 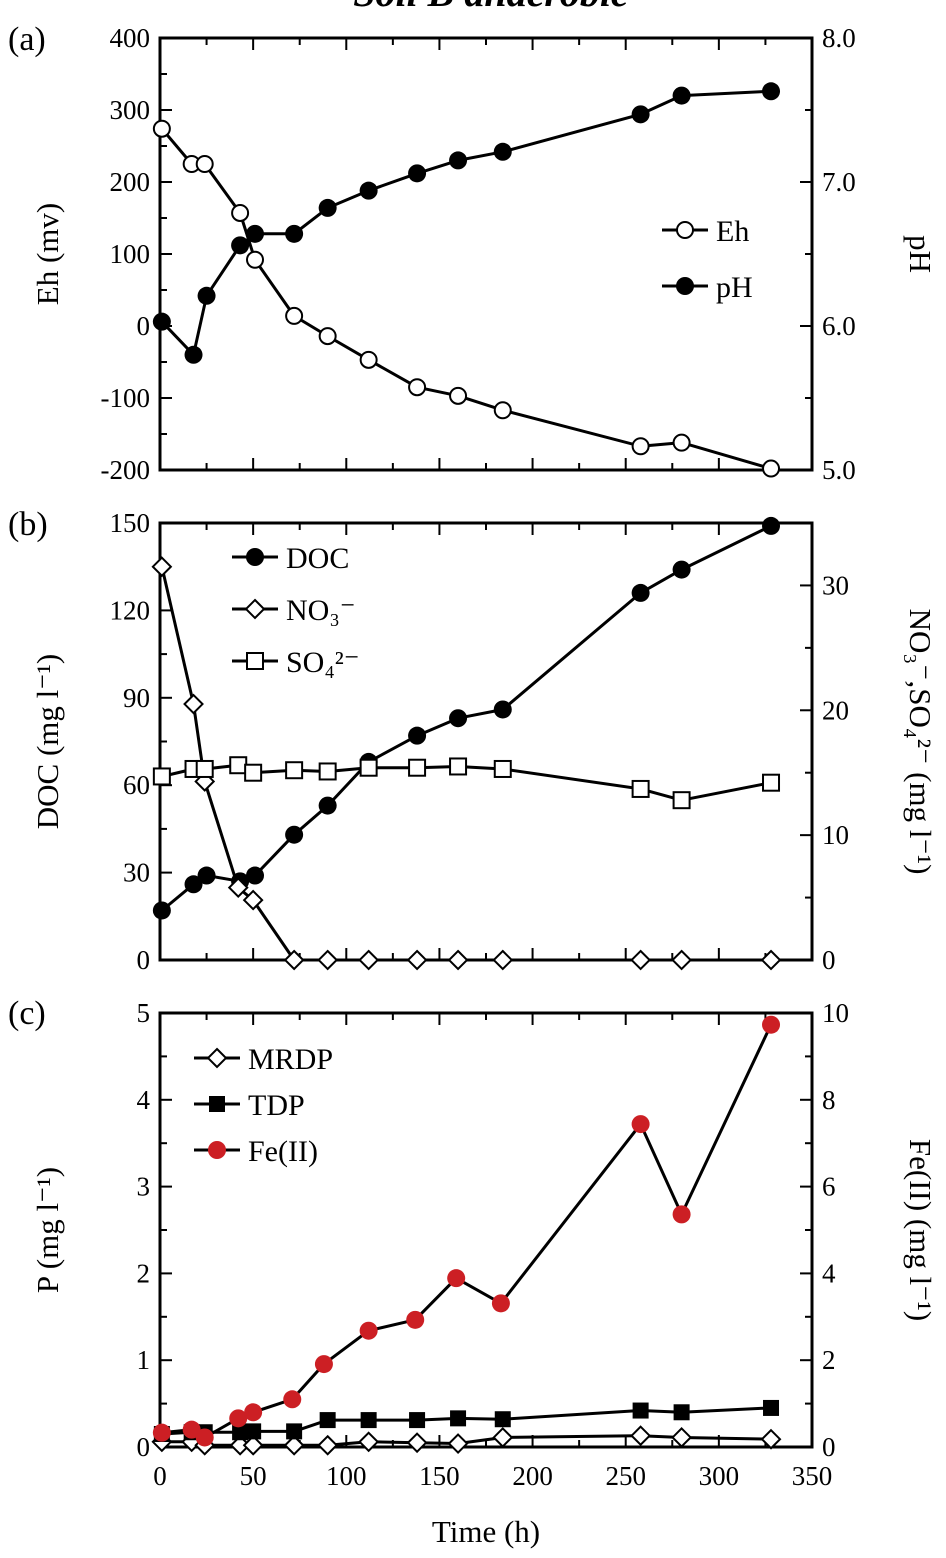 I want to click on y-right-tick-label: 8, so click(x=829, y=1100).